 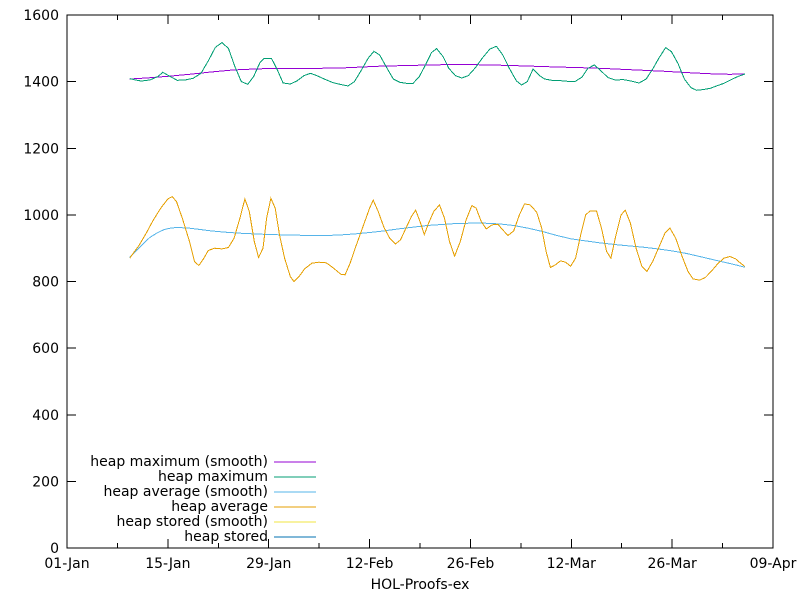 I want to click on x-tick-label: 09-Apr, so click(x=773, y=564).